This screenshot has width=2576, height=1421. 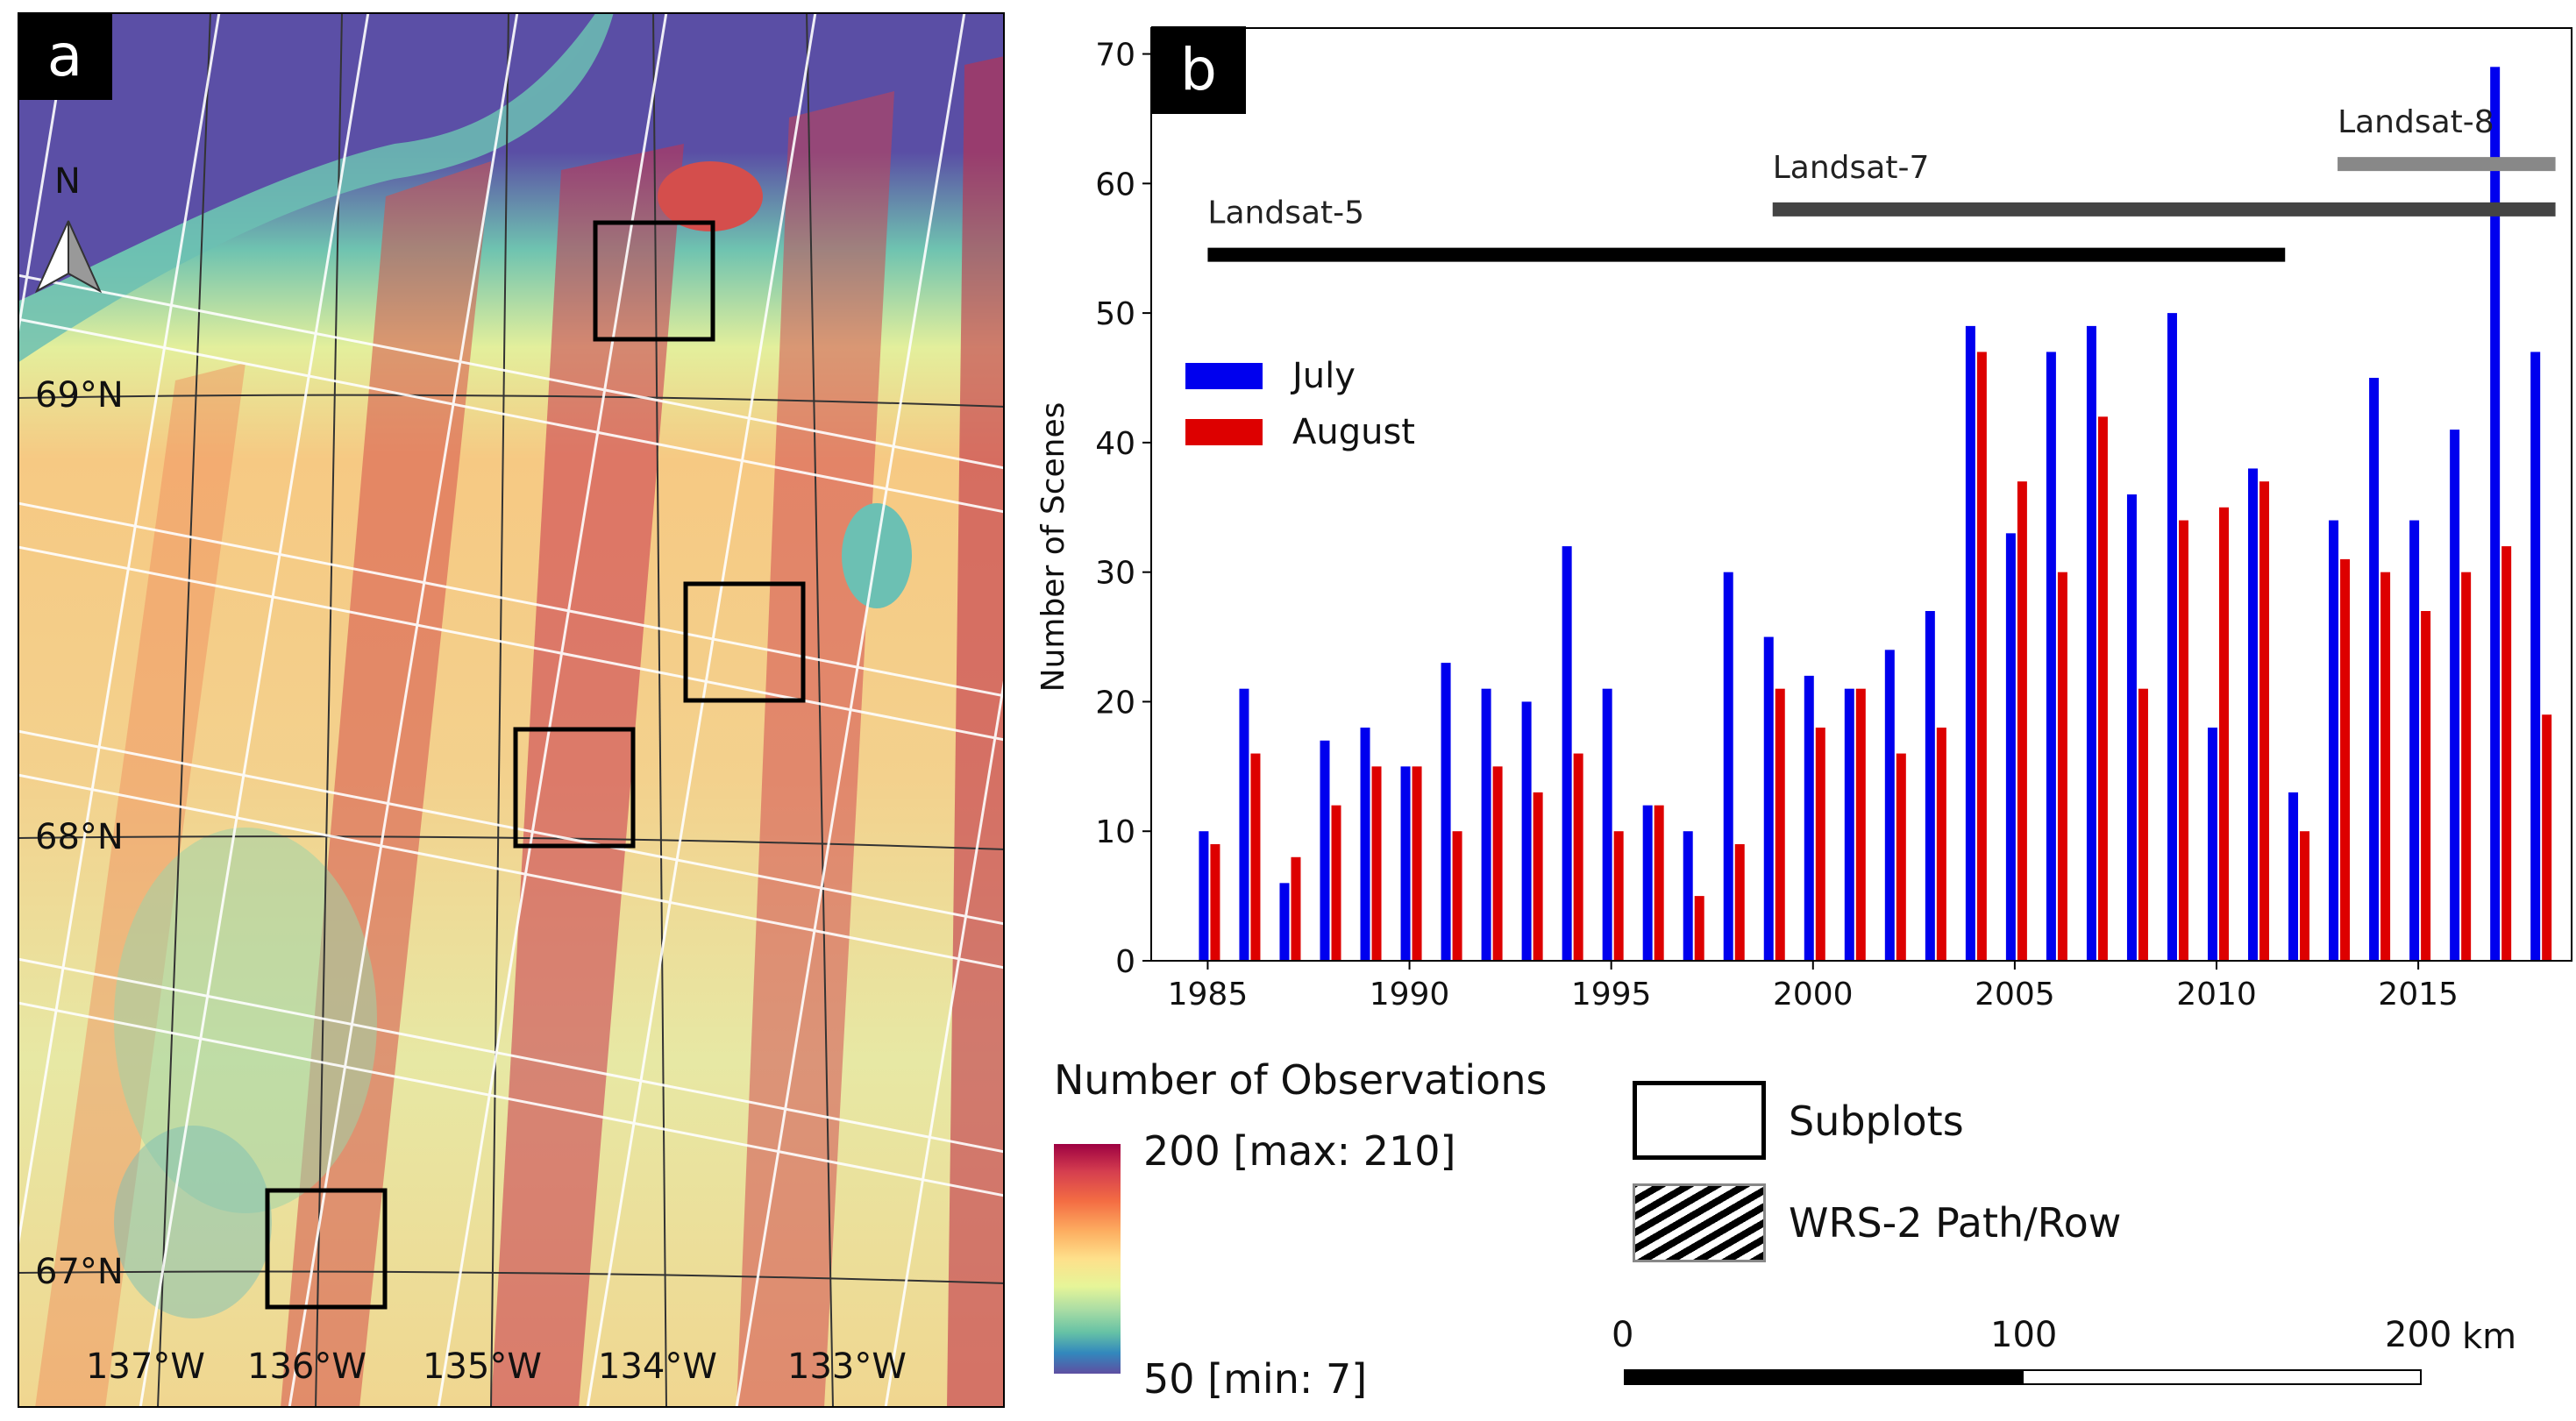 What do you see at coordinates (1224, 376) in the screenshot?
I see `legend-swatch-july` at bounding box center [1224, 376].